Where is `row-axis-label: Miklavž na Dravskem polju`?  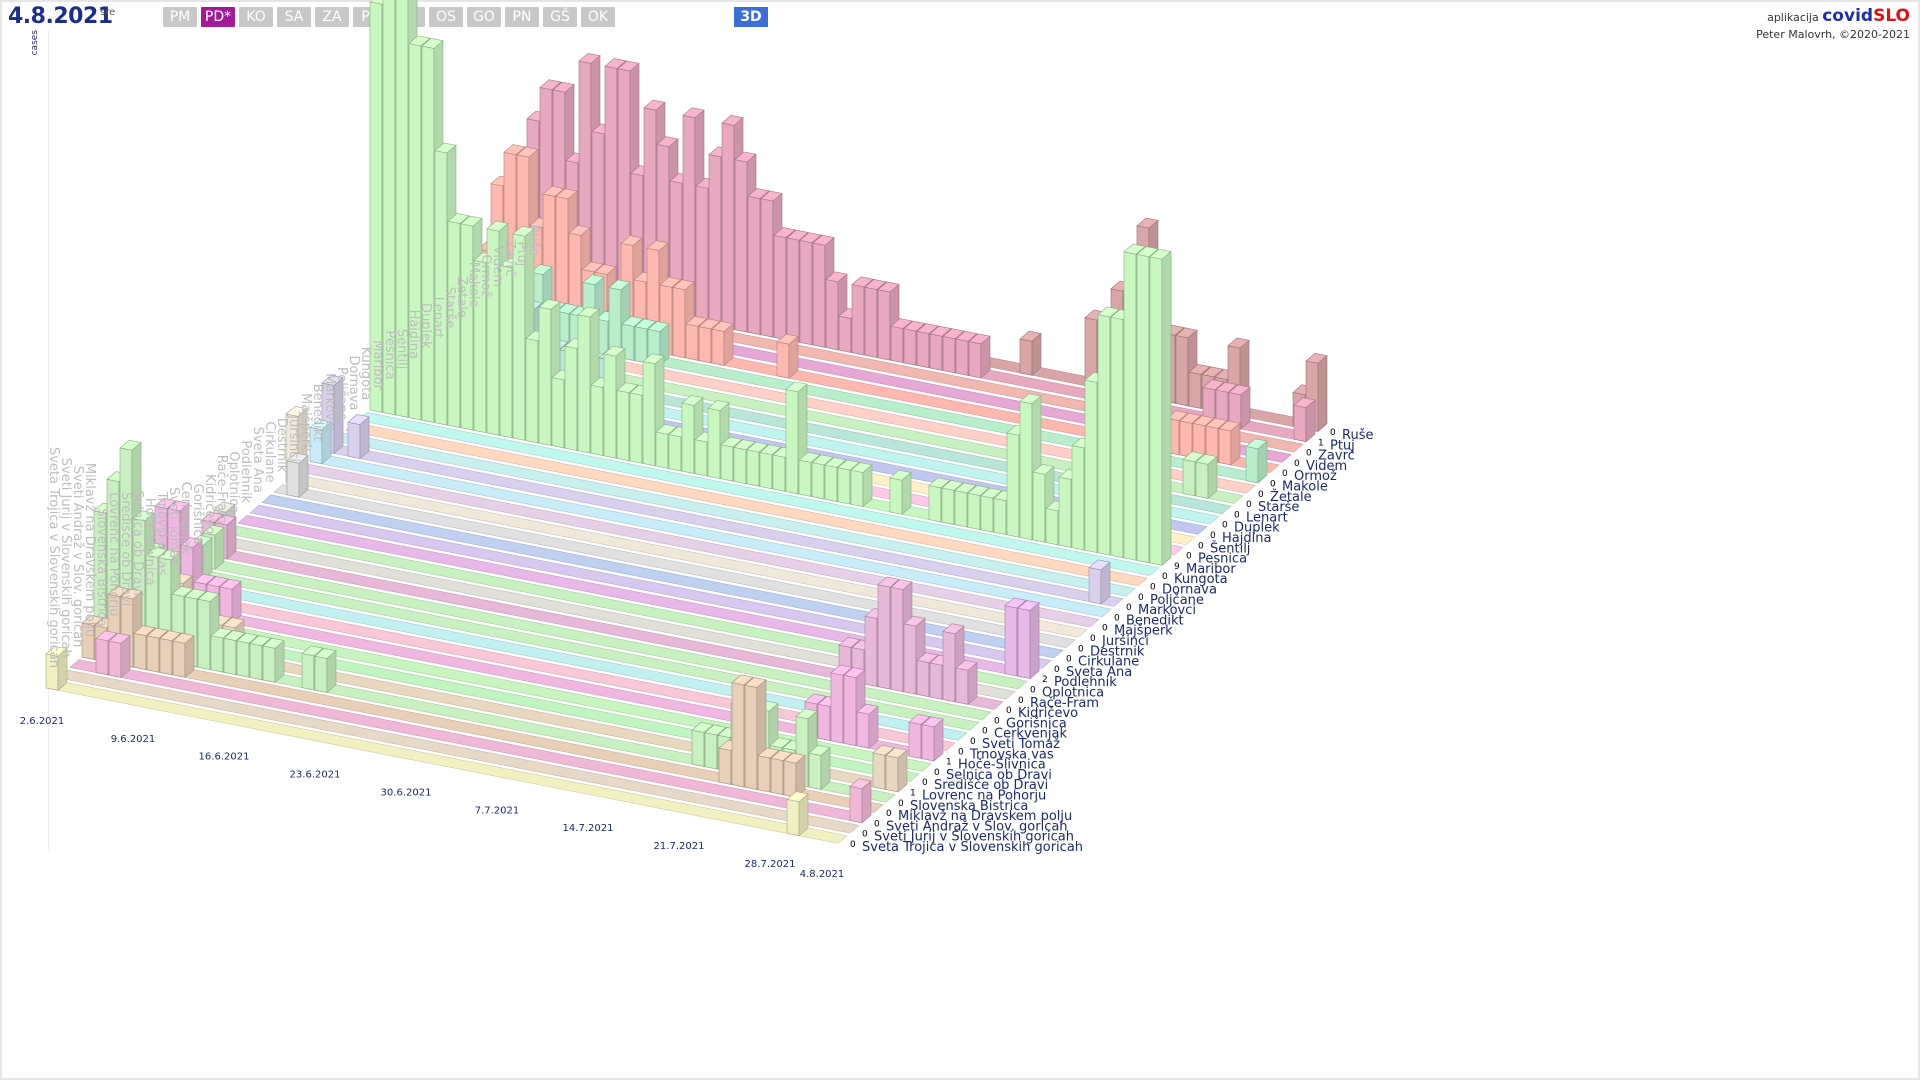
row-axis-label: Miklavž na Dravskem polju is located at coordinates (89, 550).